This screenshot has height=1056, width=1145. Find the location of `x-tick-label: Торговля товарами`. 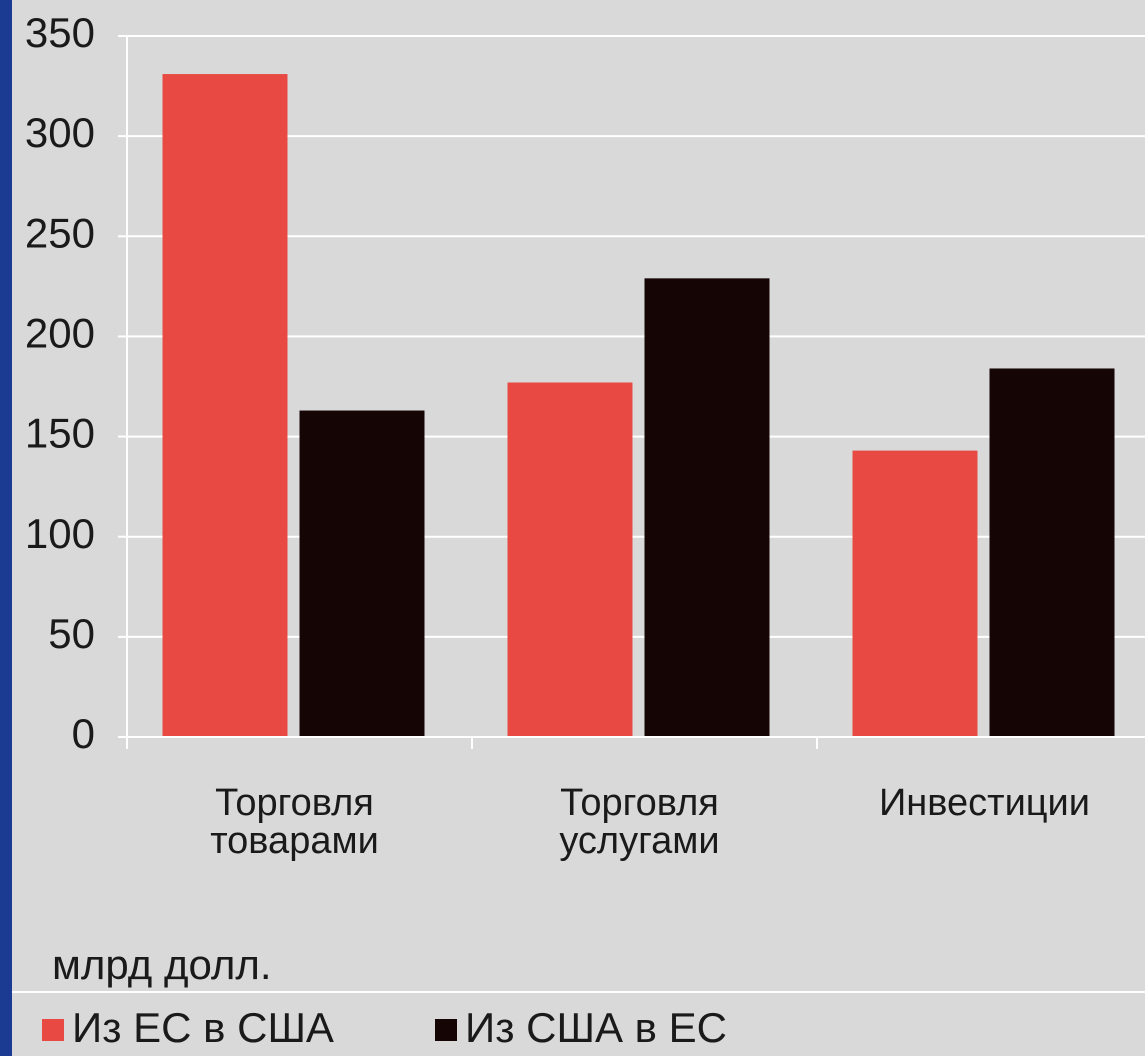

x-tick-label: Торговля товарами is located at coordinates (294, 822).